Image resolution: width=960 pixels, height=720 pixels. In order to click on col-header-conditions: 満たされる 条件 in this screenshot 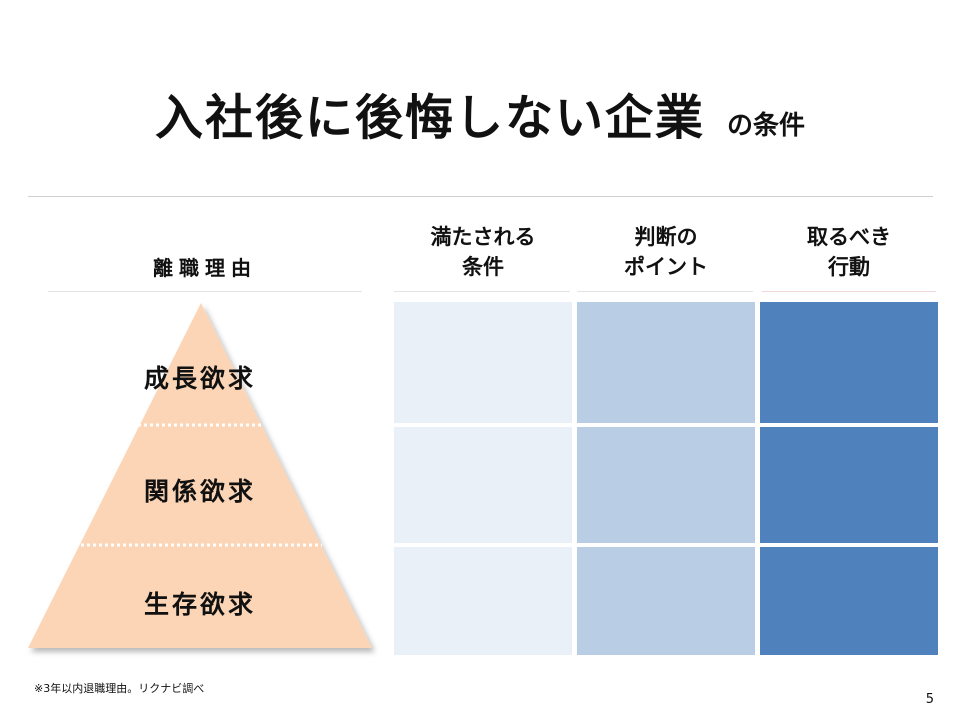, I will do `click(483, 252)`.